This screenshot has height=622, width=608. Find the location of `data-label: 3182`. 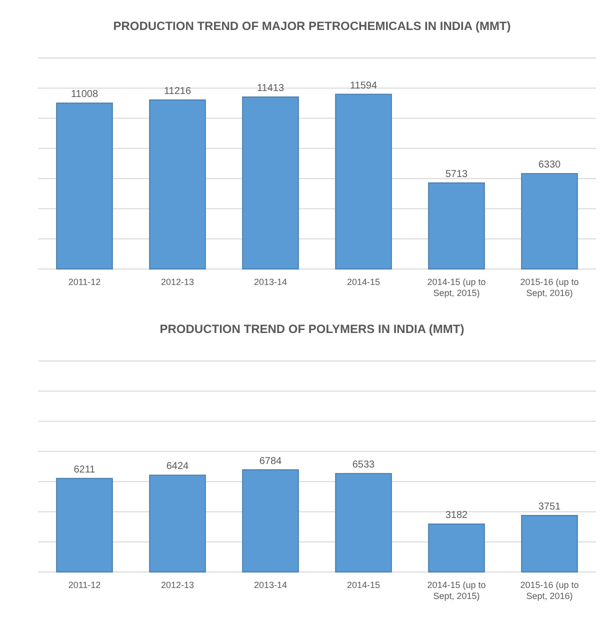

data-label: 3182 is located at coordinates (456, 516).